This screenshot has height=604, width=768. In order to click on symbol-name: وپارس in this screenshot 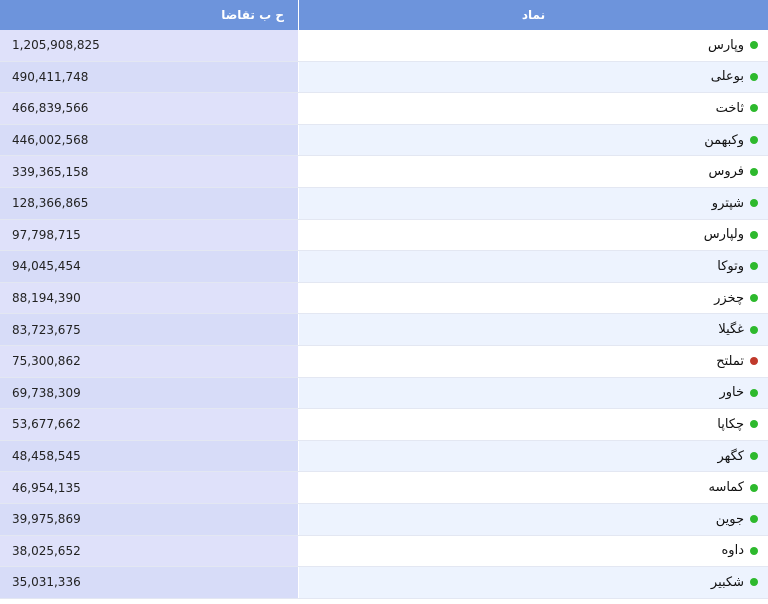, I will do `click(725, 45)`.